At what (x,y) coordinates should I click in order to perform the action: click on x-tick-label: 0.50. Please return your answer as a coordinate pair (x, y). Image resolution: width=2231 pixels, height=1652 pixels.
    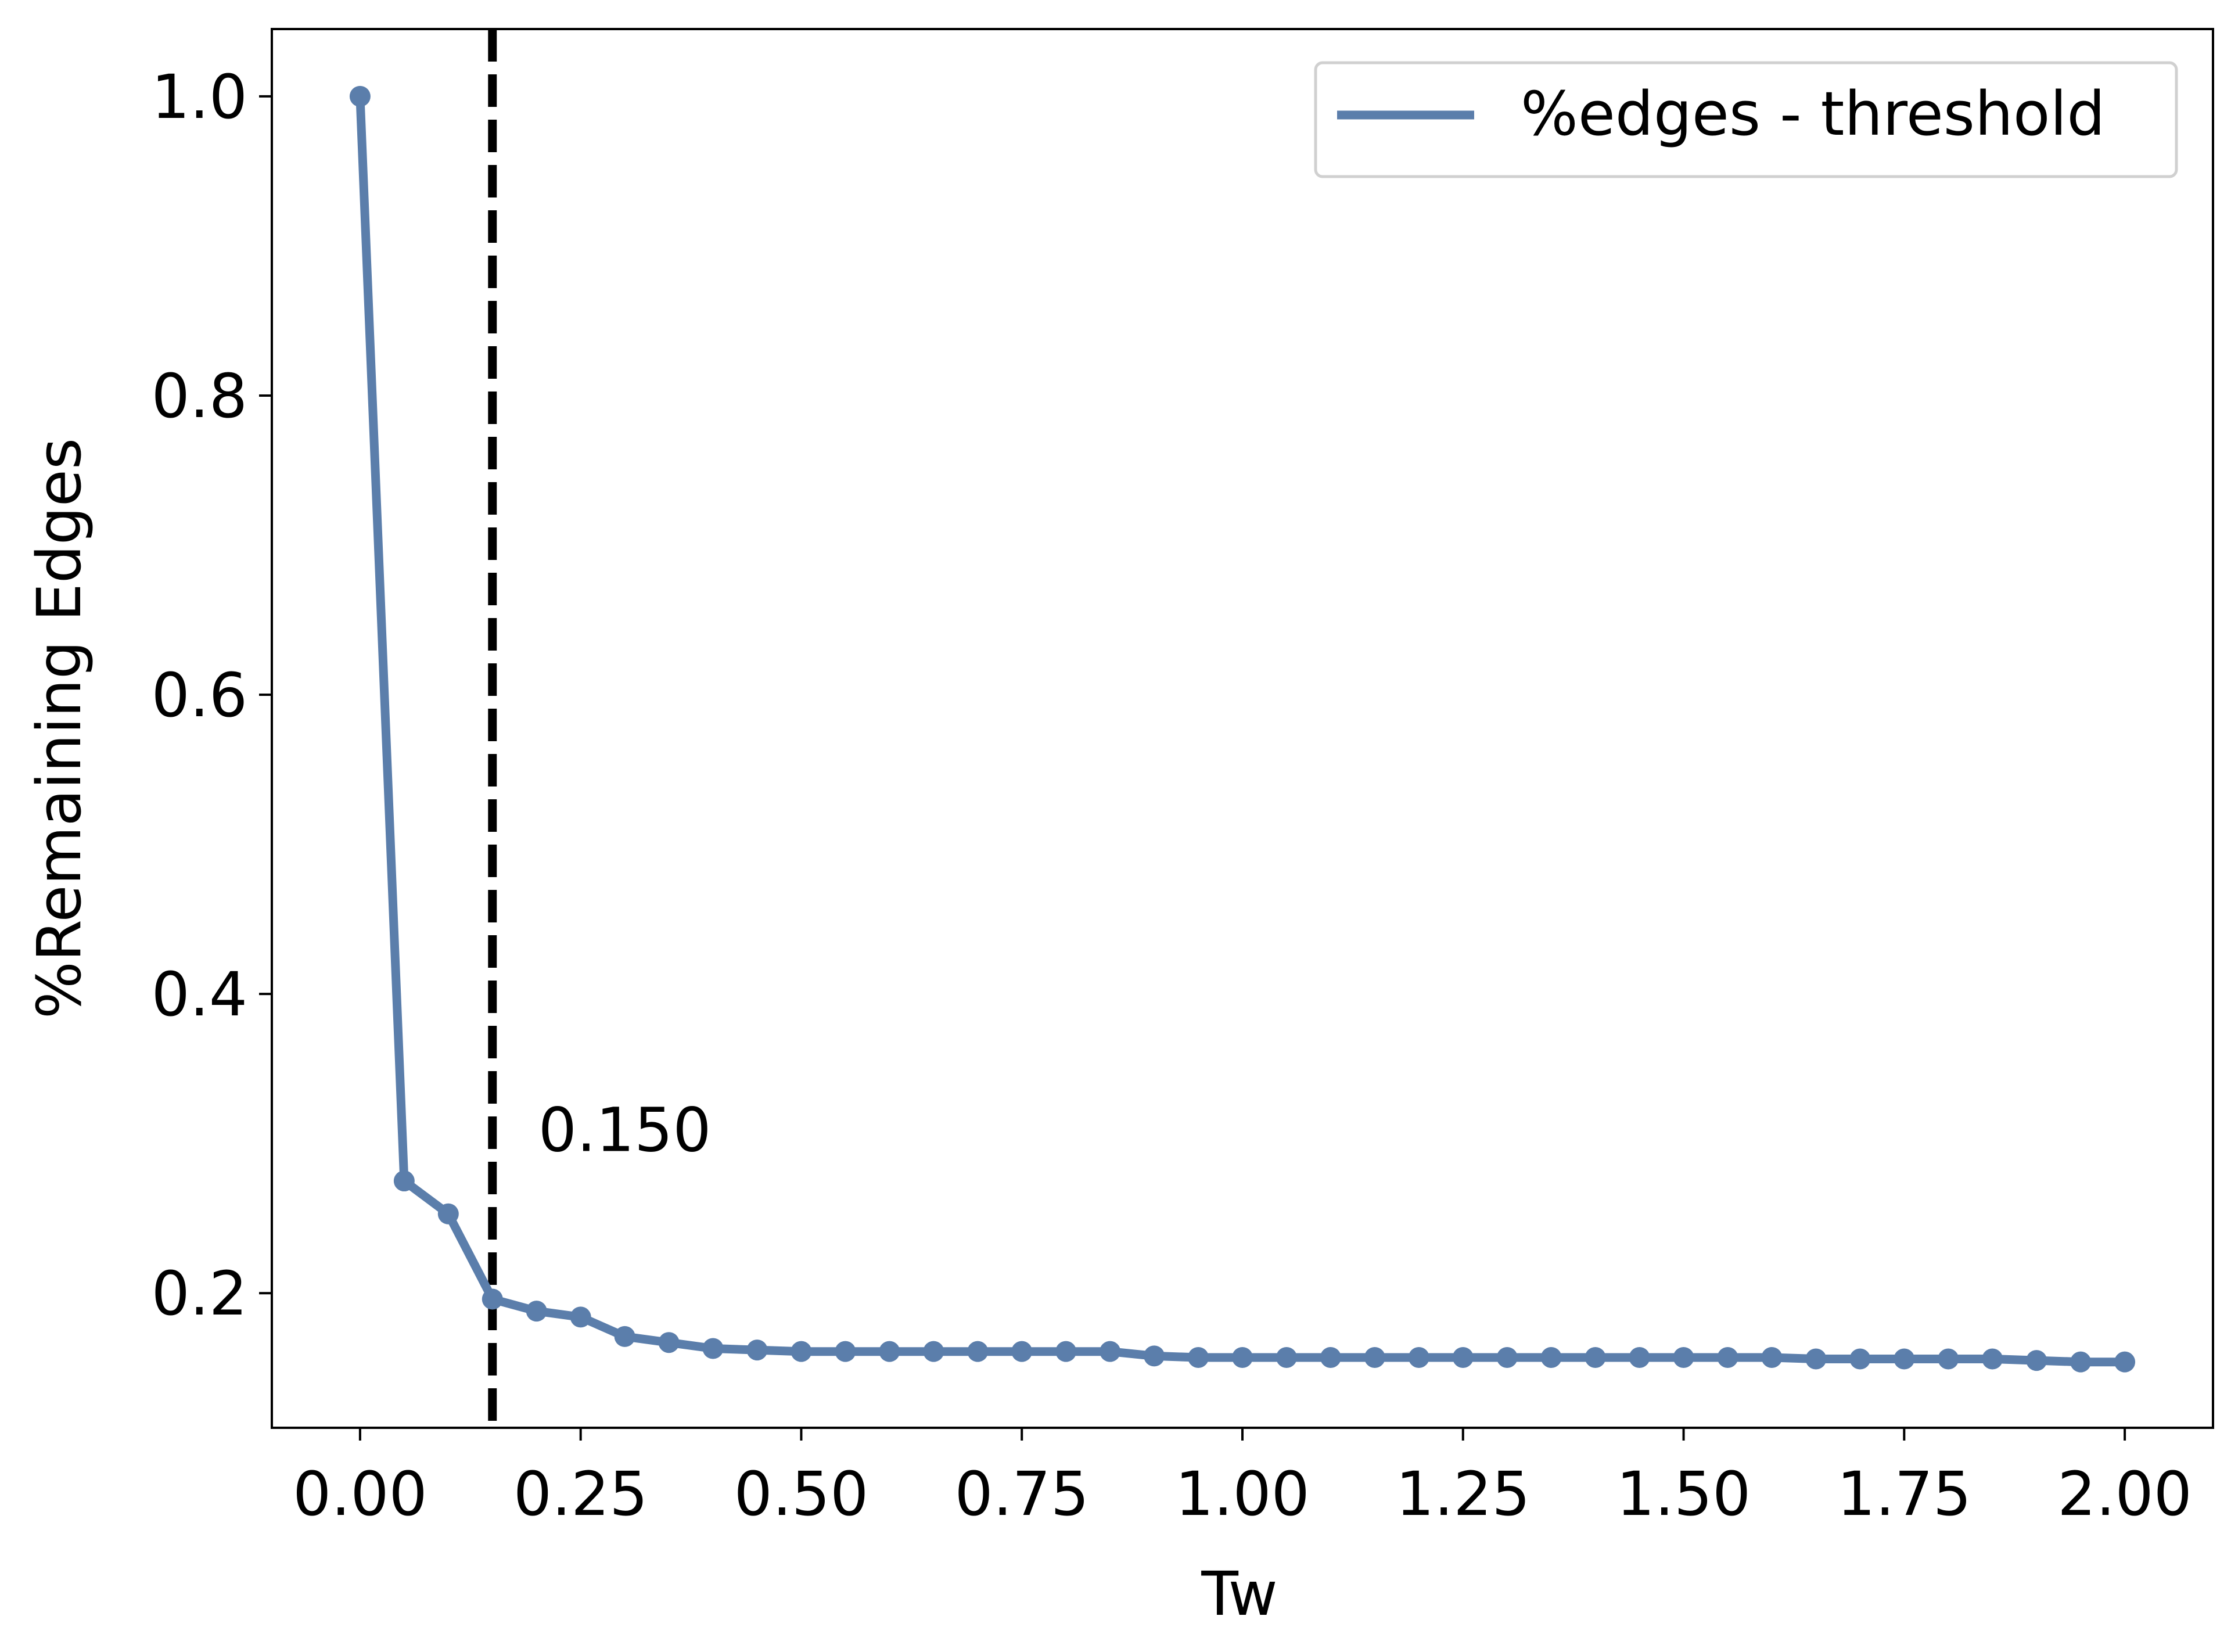
    Looking at the image, I should click on (801, 1494).